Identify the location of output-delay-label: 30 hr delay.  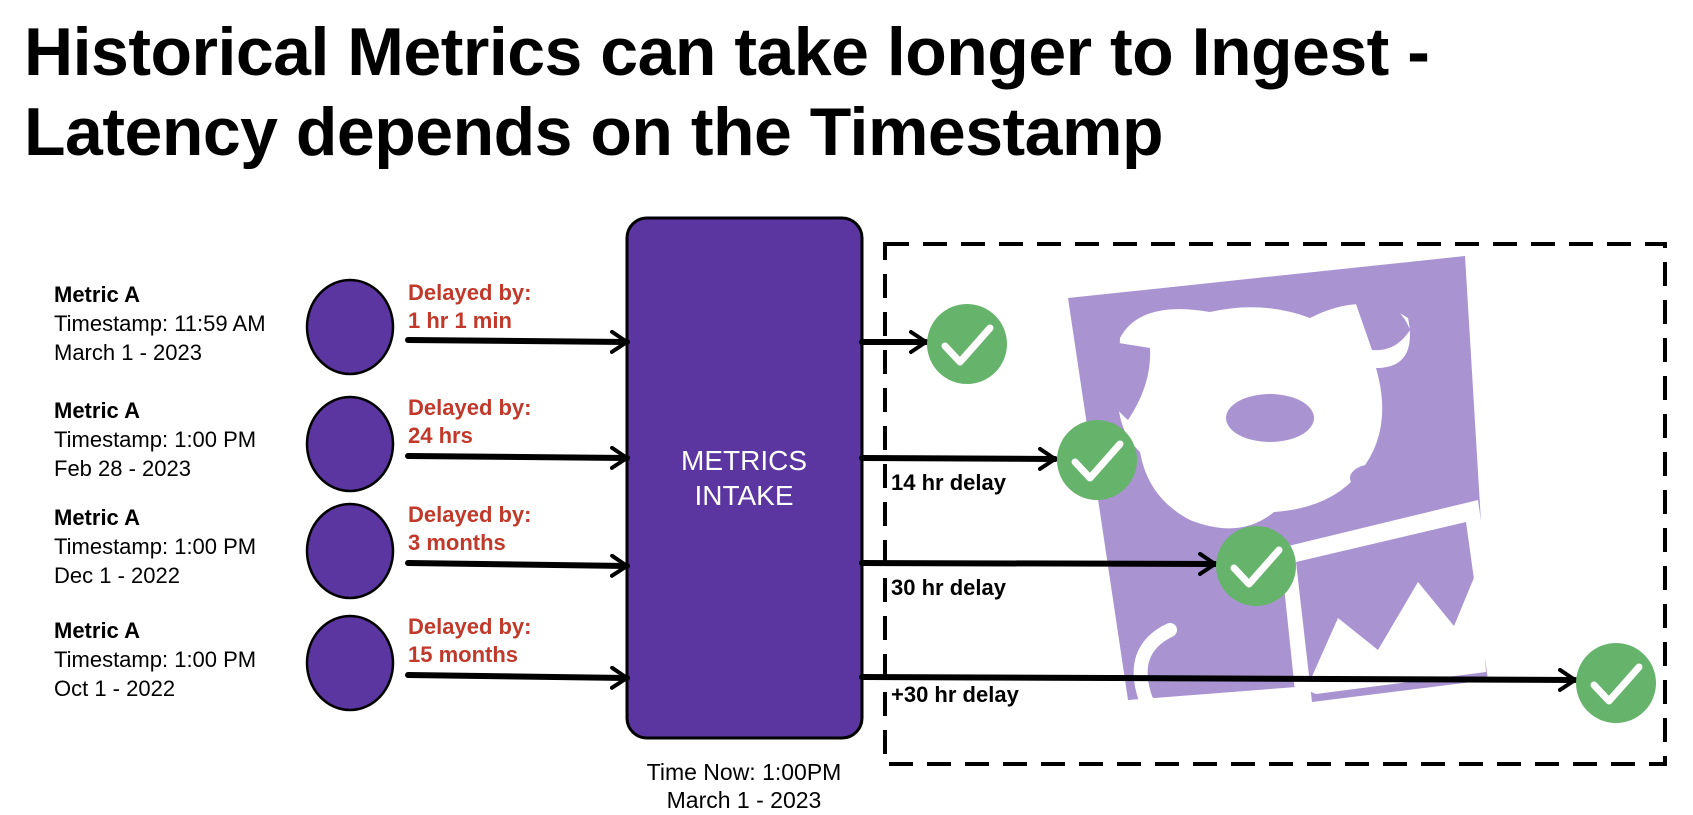
(949, 587).